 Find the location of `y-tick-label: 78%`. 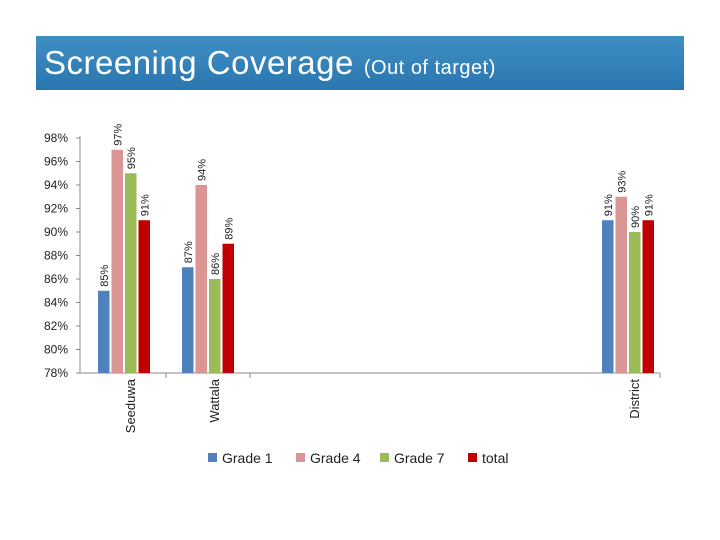

y-tick-label: 78% is located at coordinates (56, 373).